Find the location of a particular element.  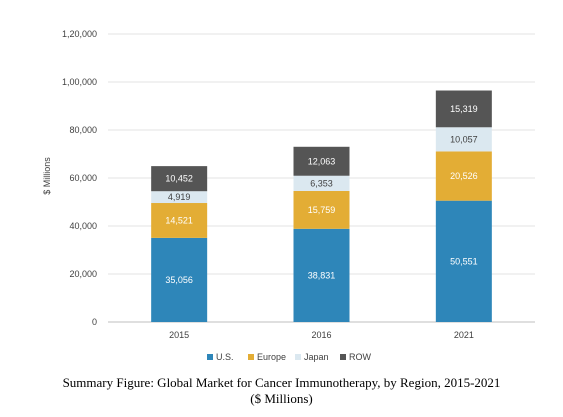

y-tick-label: 20,000 is located at coordinates (83, 274).